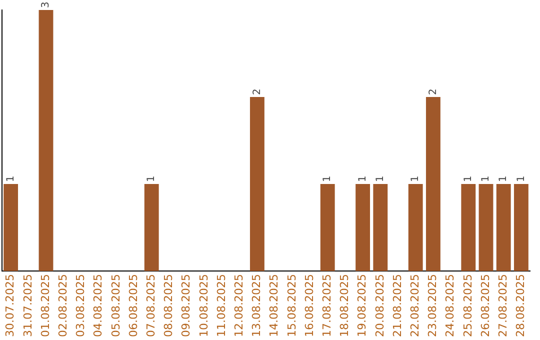 This screenshot has width=540, height=340. Describe the element at coordinates (327, 306) in the screenshot. I see `x-tick-label: 17.08.2025` at that location.